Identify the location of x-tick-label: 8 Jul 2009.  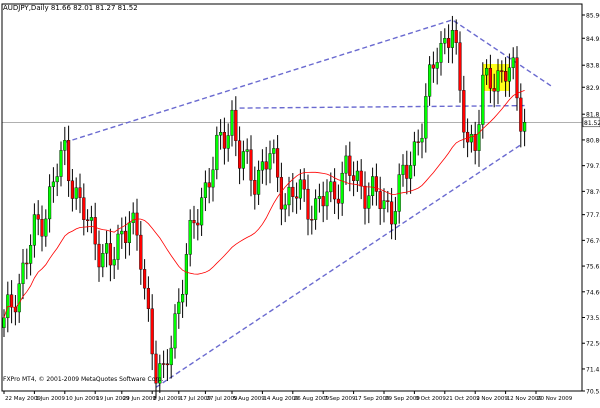
(167, 399).